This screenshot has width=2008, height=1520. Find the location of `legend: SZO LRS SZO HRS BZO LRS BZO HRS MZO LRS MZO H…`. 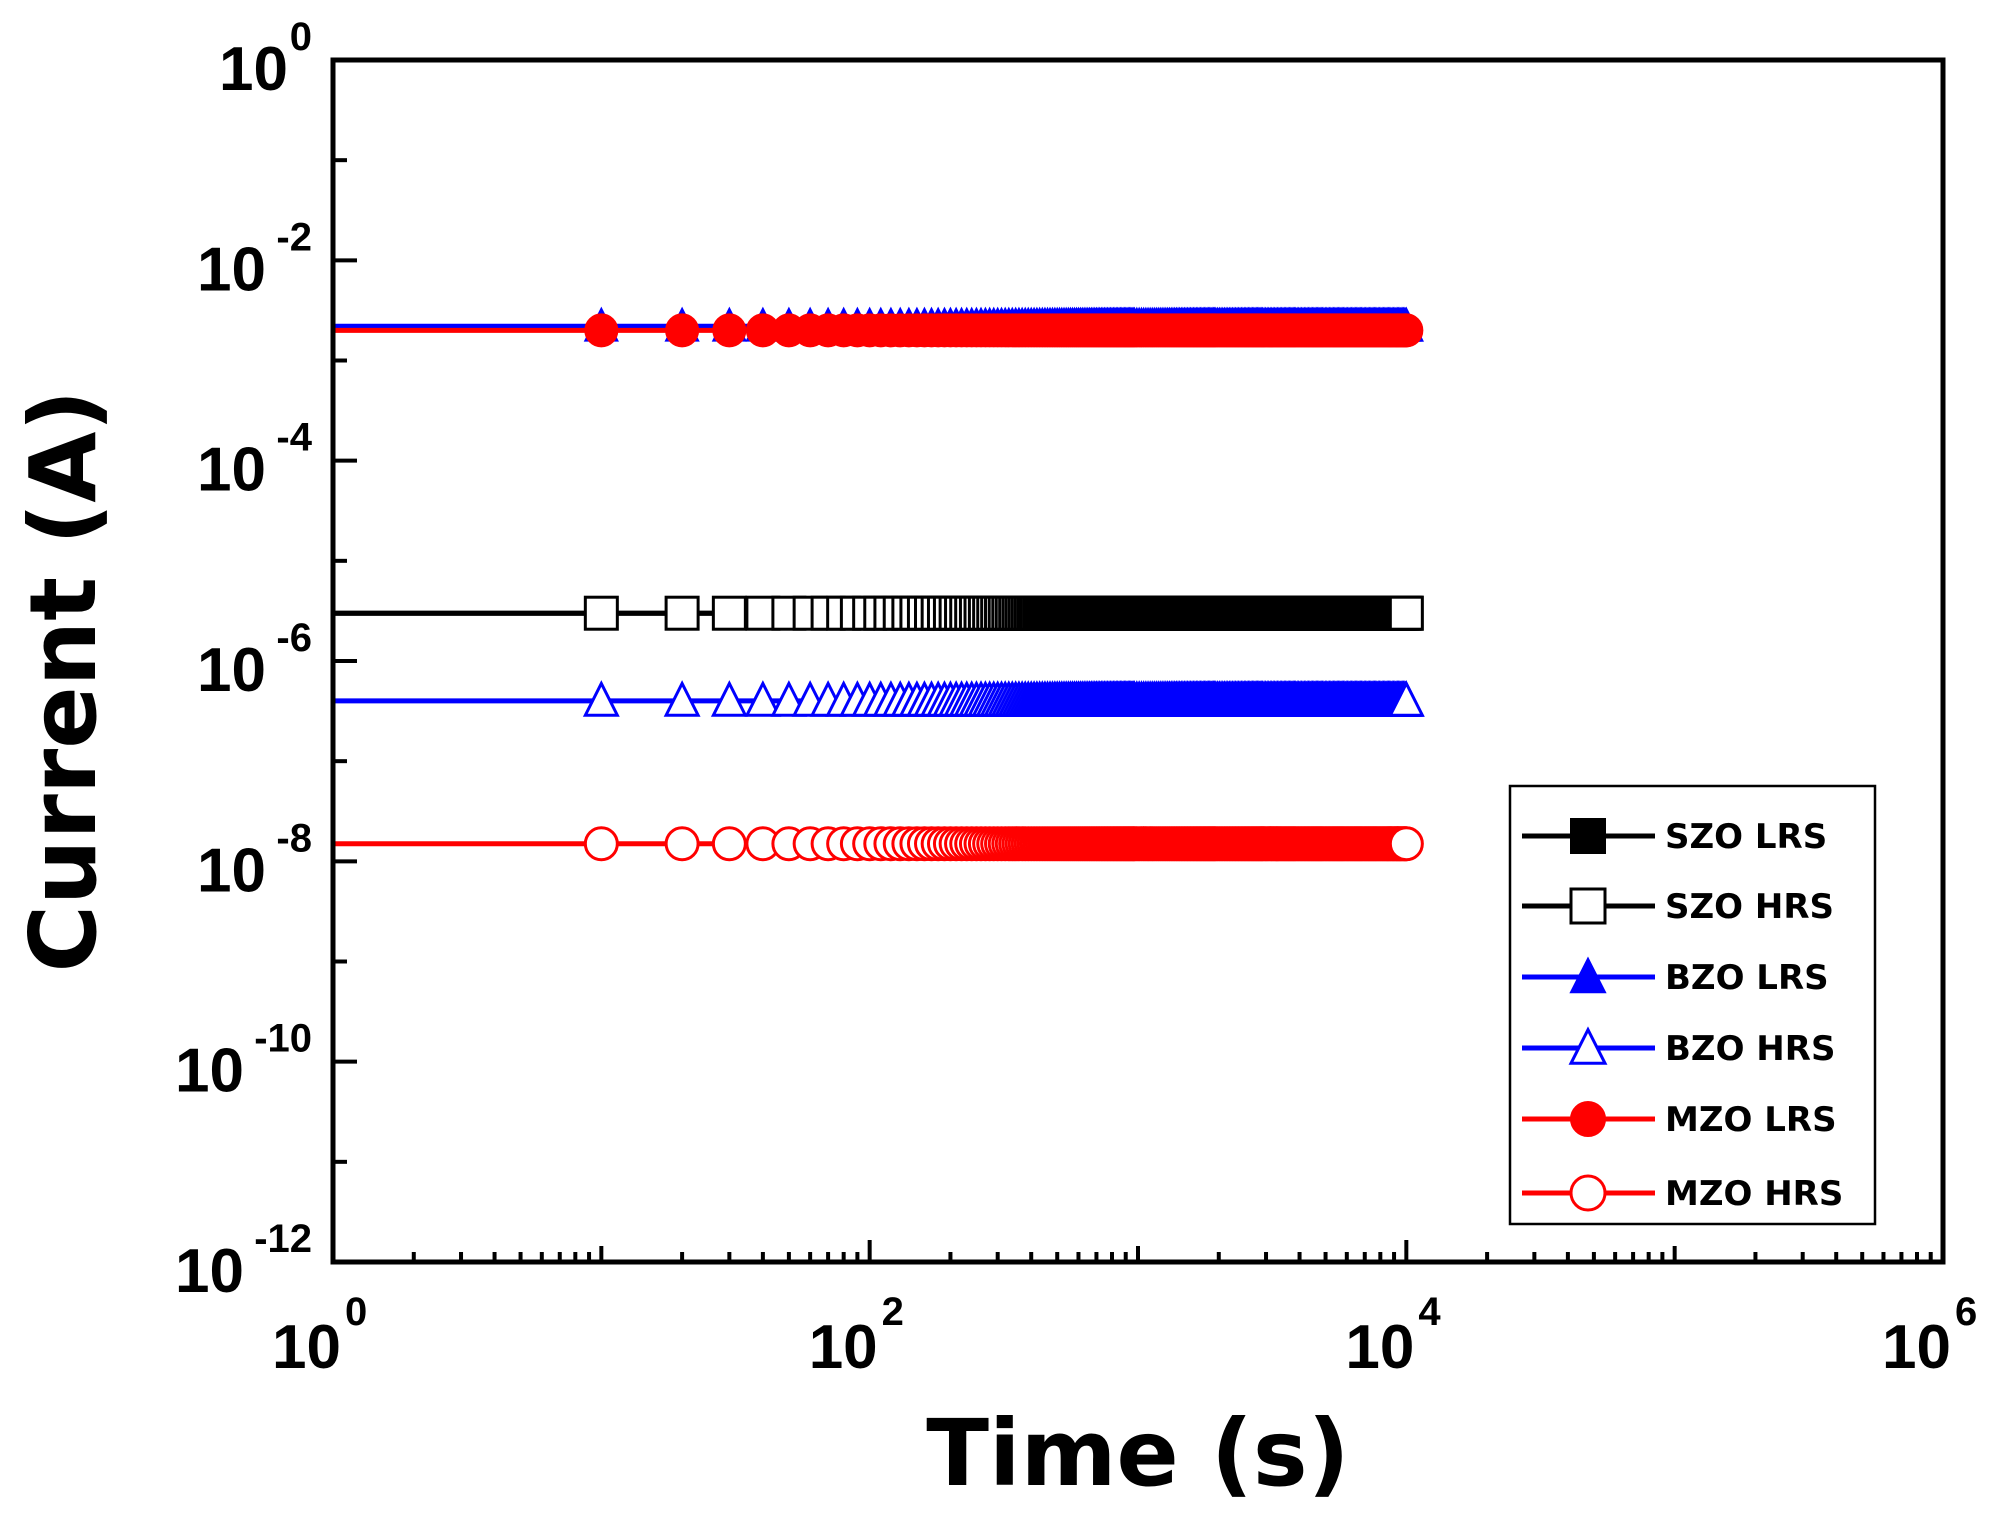

legend: SZO LRS SZO HRS BZO LRS BZO HRS MZO LRS MZO H… is located at coordinates (1692, 1005).